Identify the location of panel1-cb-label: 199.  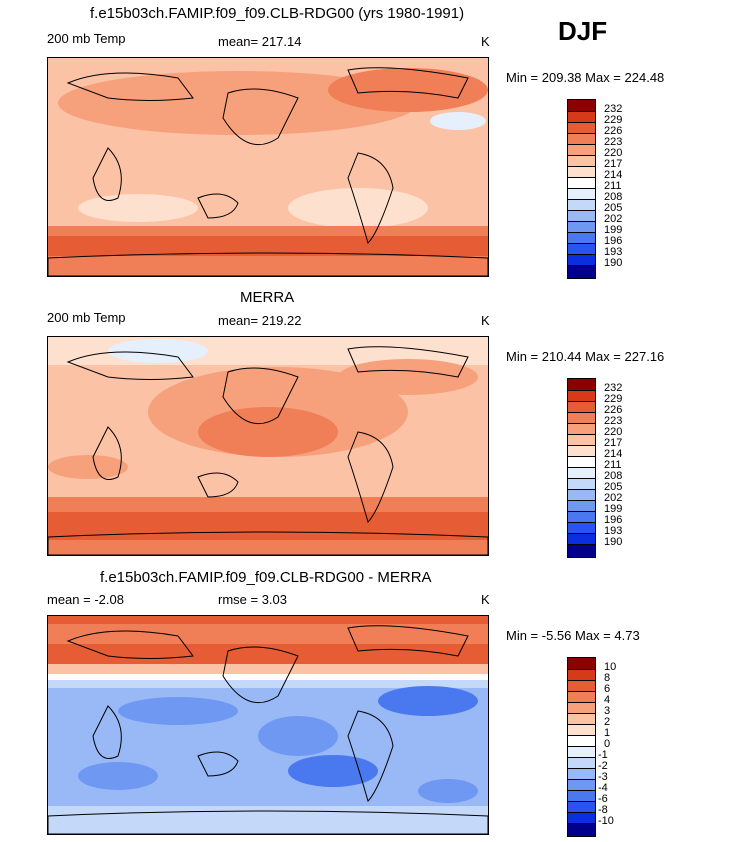
(613, 230).